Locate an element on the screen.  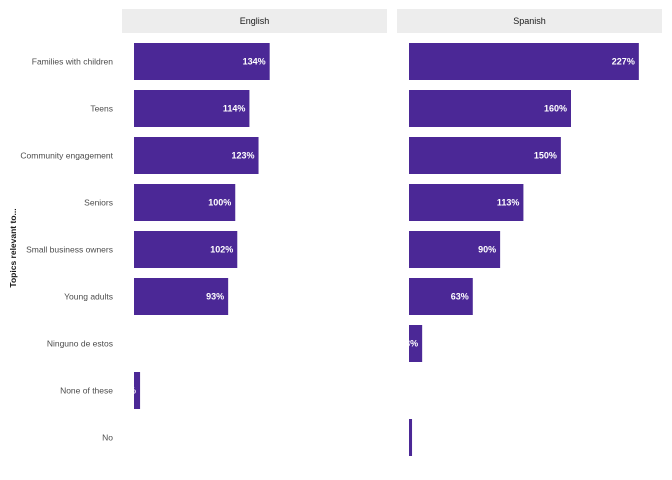
category-label: Teens is located at coordinates (101, 109).